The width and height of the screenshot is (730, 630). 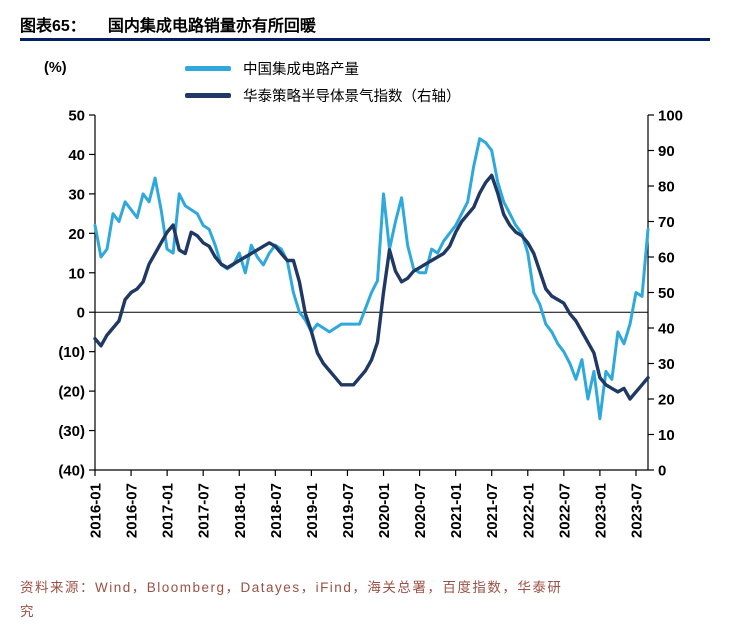 I want to click on y-right-tick-label: 40, so click(x=666, y=329).